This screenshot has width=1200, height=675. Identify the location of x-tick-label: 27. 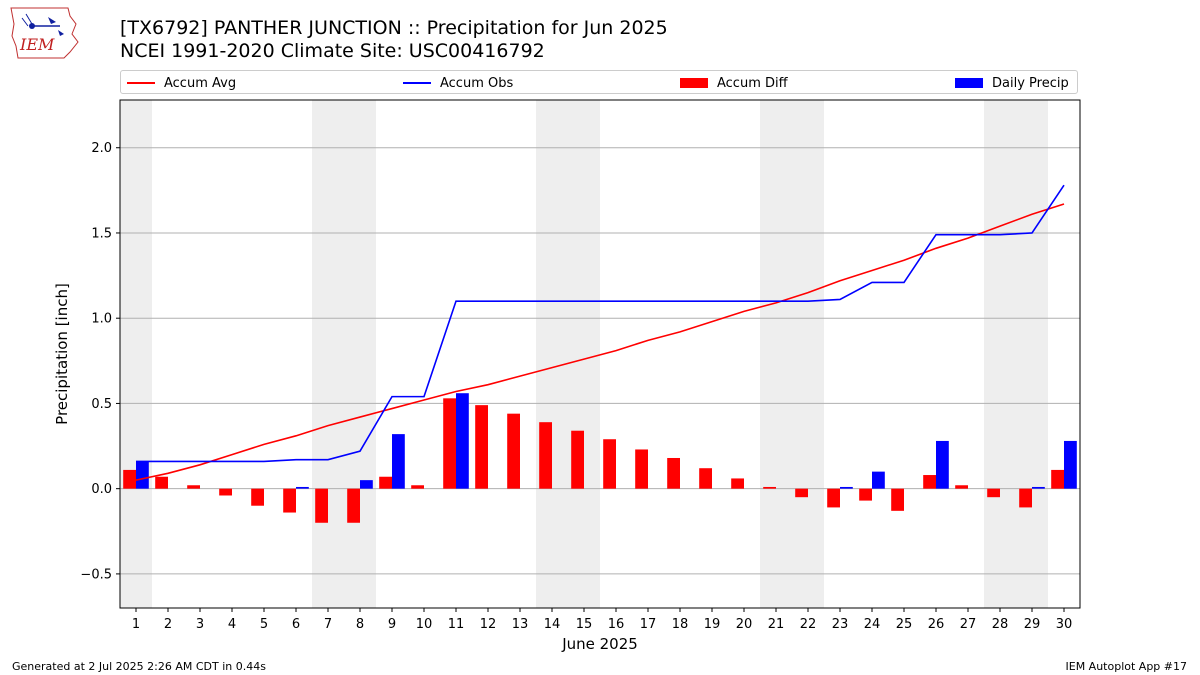
(968, 624).